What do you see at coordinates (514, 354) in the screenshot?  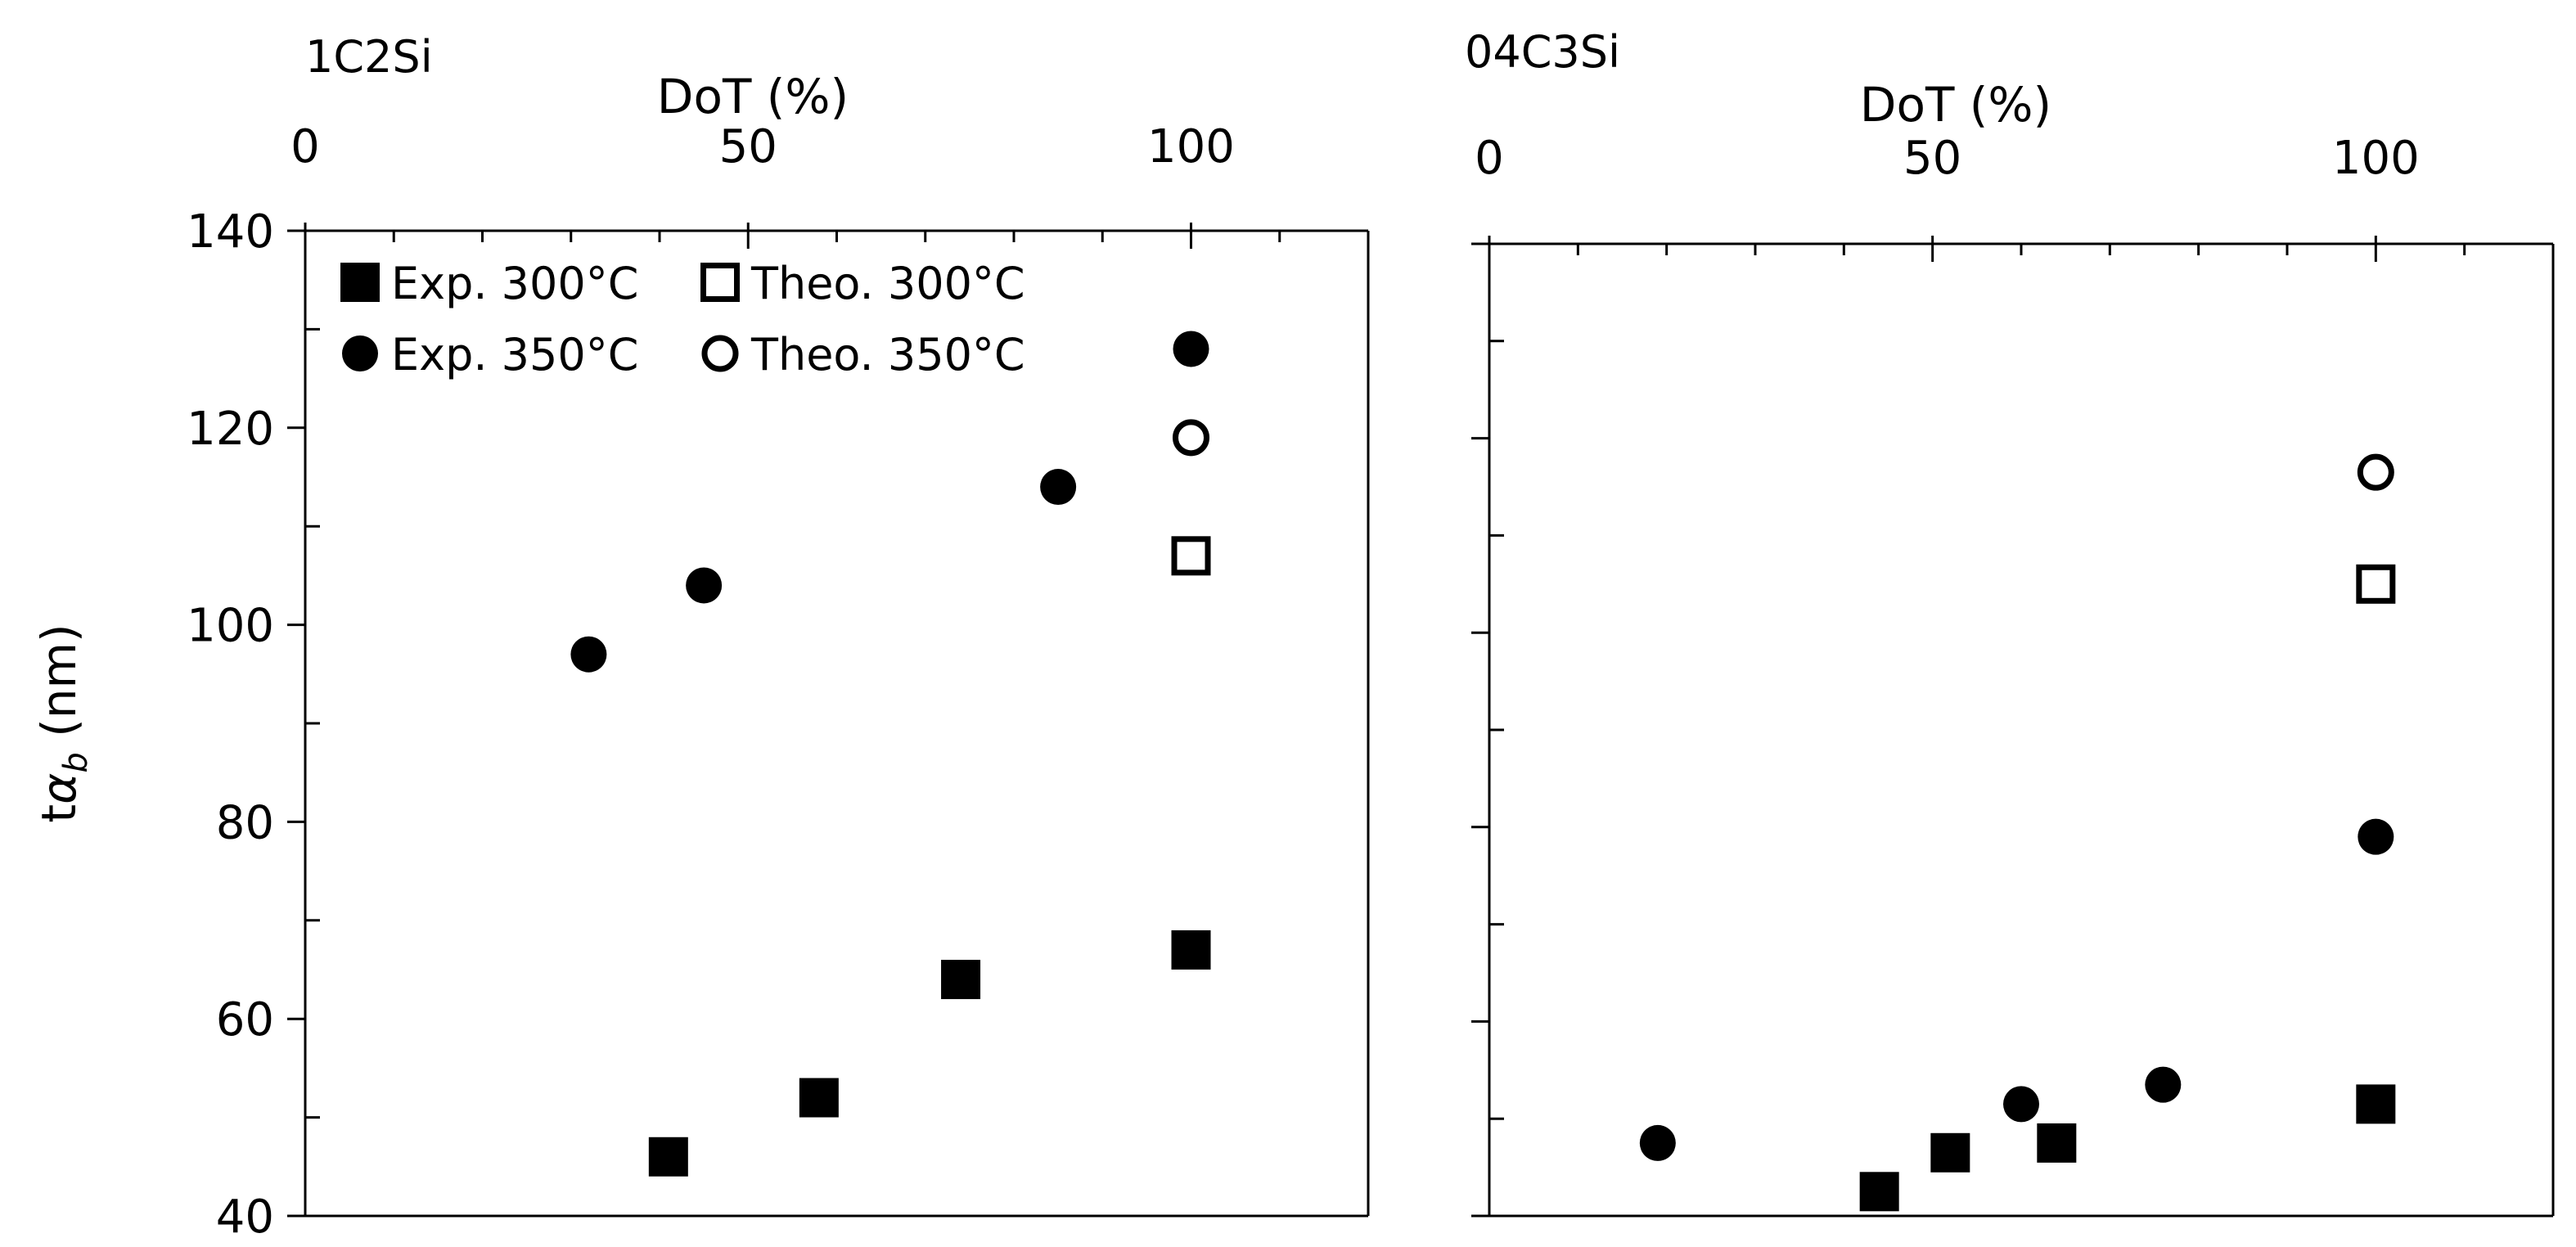 I see `legend-label: Exp. 350°C` at bounding box center [514, 354].